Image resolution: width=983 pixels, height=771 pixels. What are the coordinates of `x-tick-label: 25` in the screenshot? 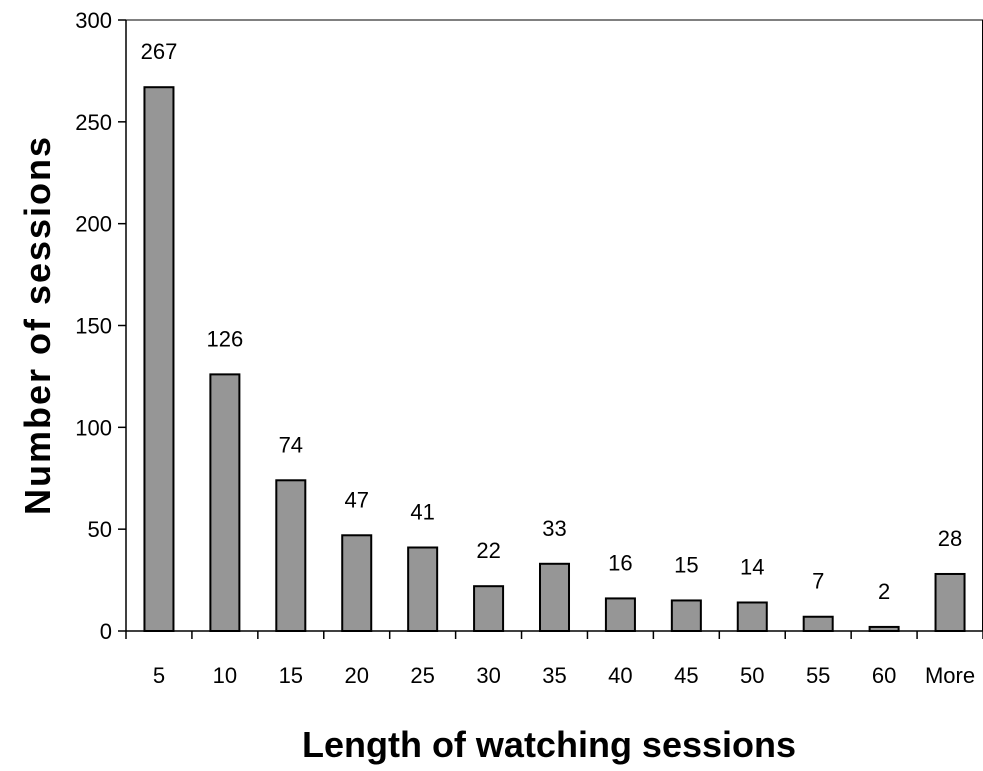 It's located at (422, 675).